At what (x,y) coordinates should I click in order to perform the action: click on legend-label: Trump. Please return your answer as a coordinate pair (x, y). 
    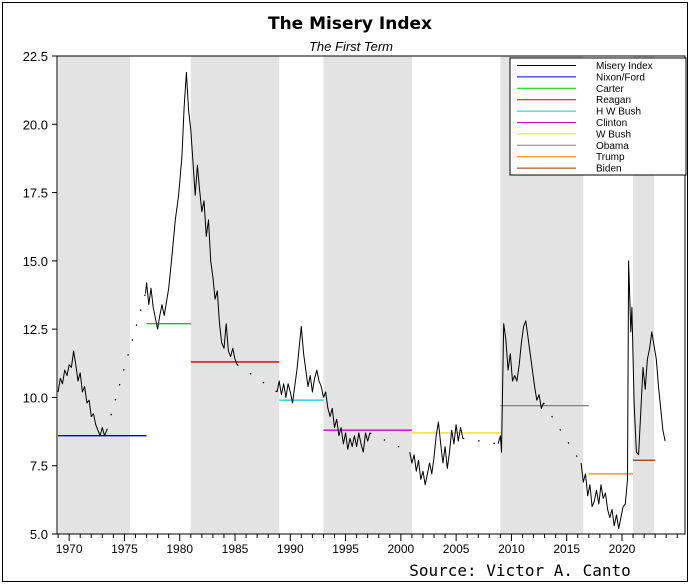
    Looking at the image, I should click on (610, 157).